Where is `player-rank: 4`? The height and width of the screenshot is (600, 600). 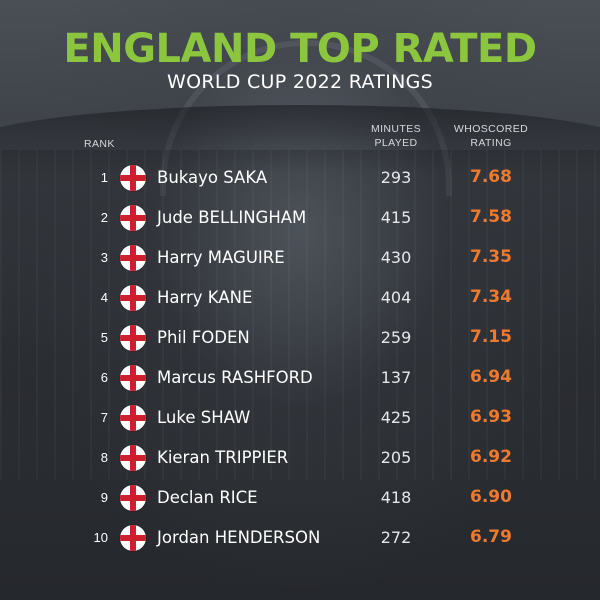 player-rank: 4 is located at coordinates (104, 297).